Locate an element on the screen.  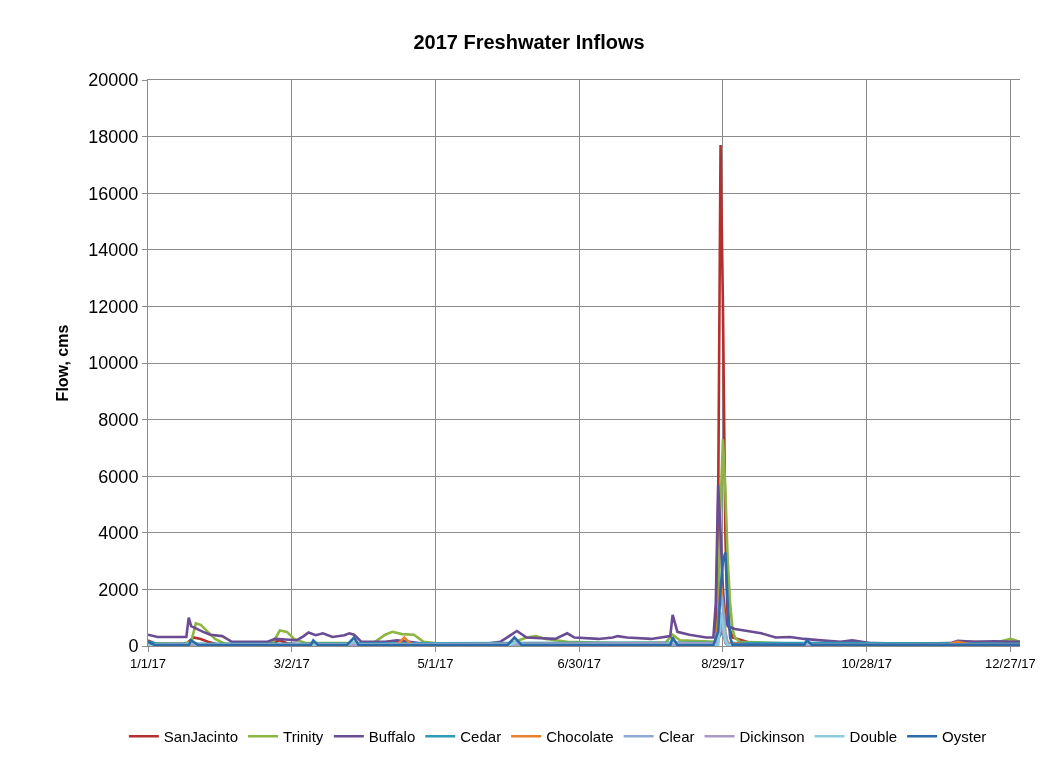
legend-label: Cedar is located at coordinates (481, 737).